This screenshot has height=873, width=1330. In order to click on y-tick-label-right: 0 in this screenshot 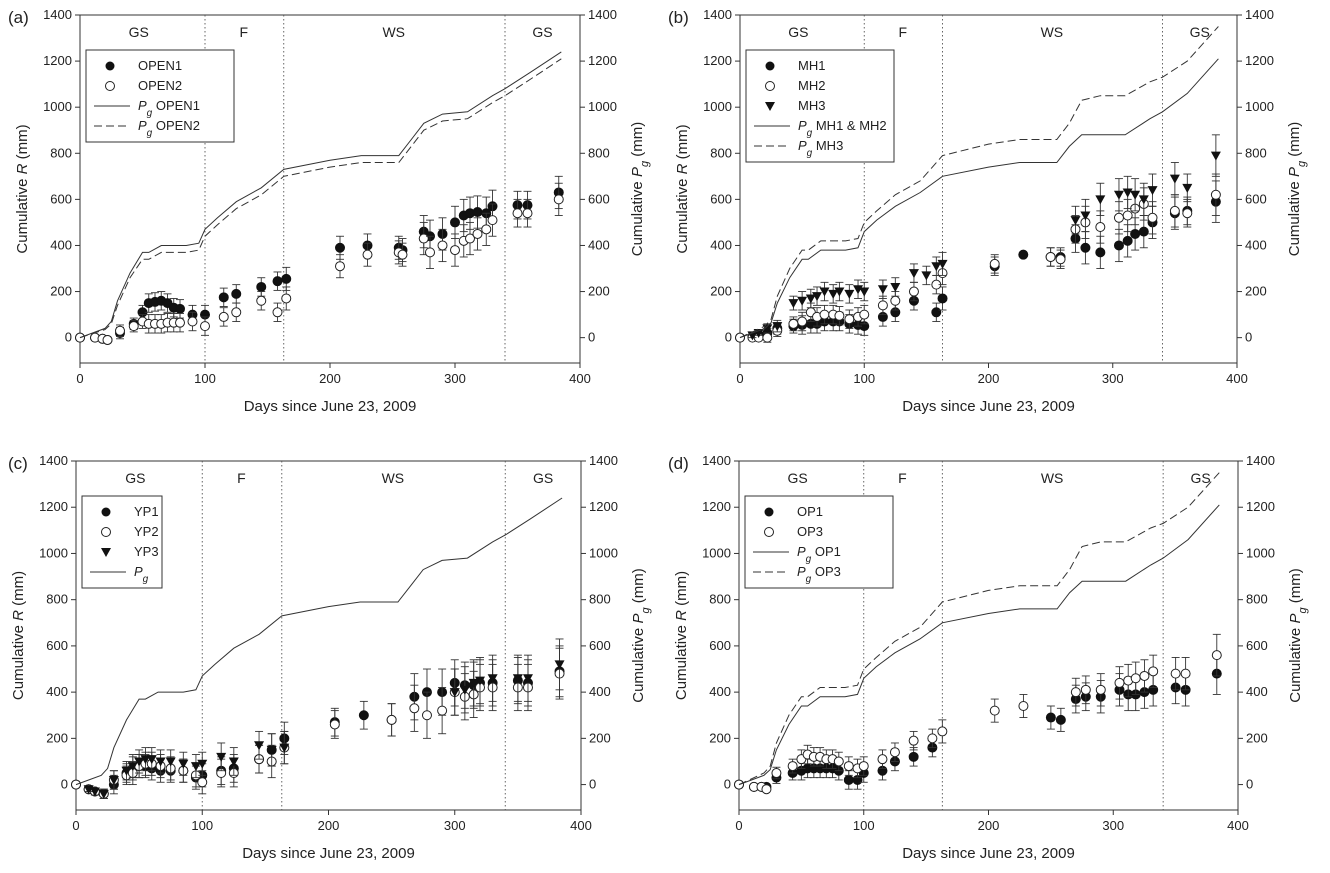, I will do `click(1248, 337)`.